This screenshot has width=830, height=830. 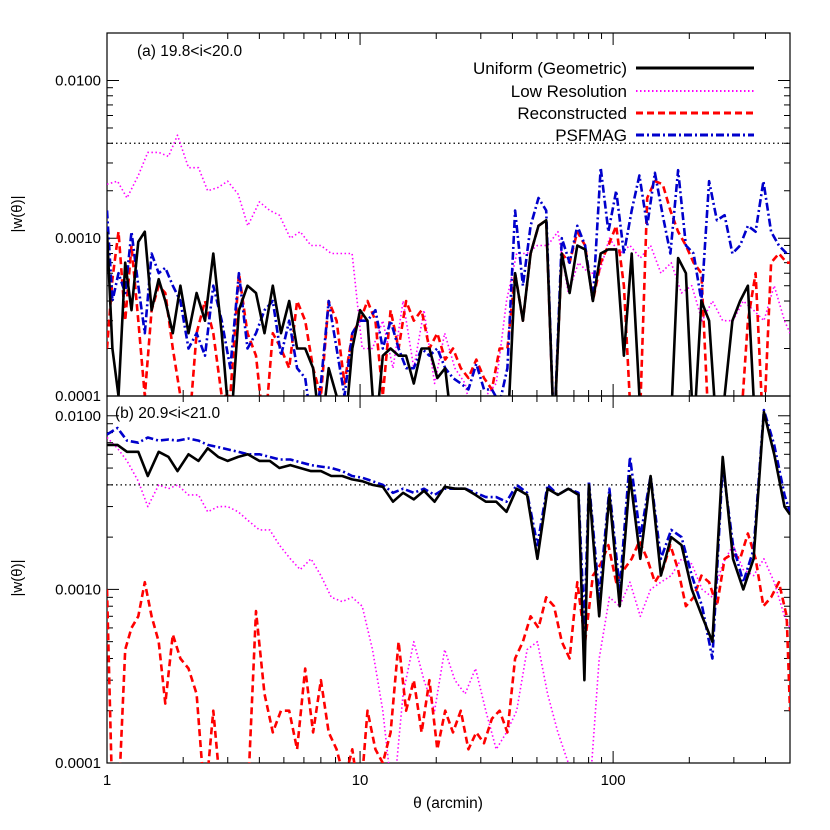 I want to click on panel-b-xtick-labels: 1 10 100, so click(x=364, y=780).